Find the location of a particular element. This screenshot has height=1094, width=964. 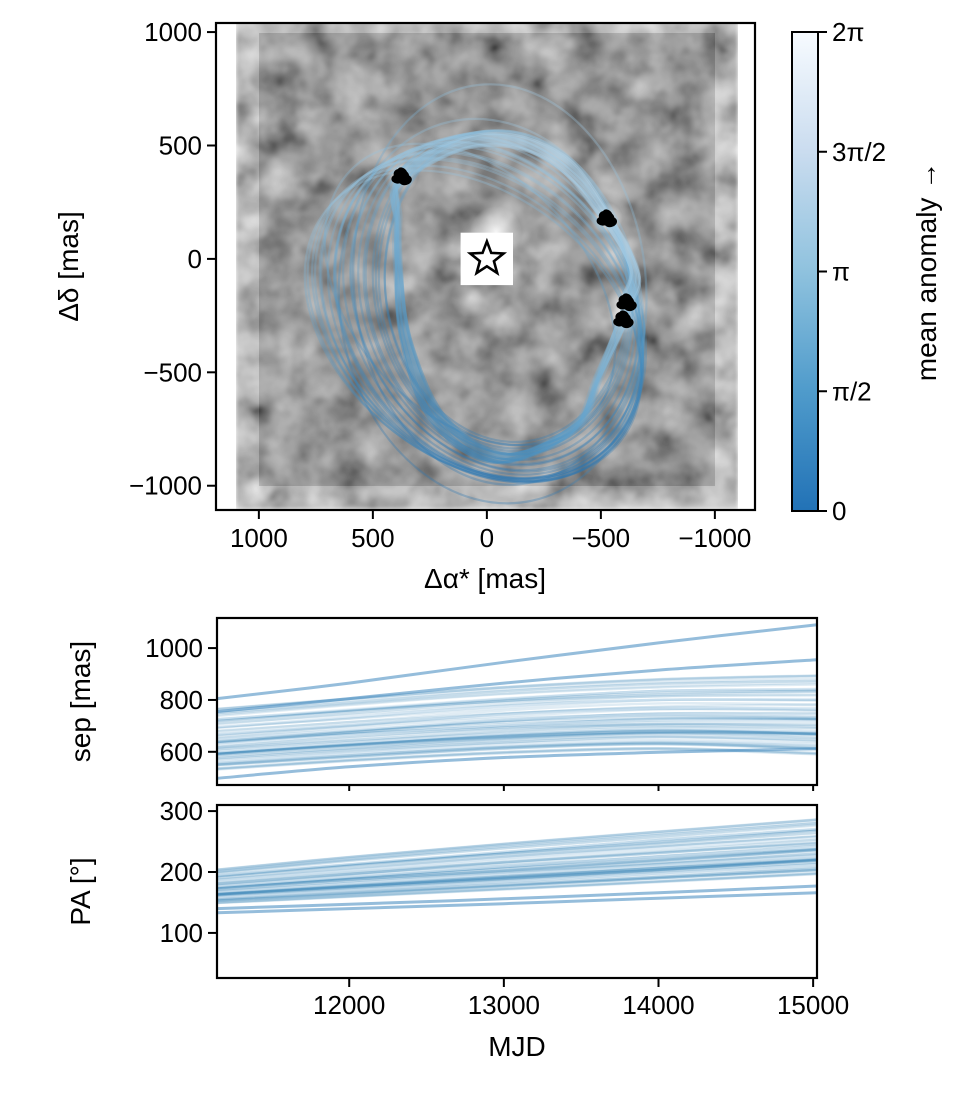

pa-axes-box is located at coordinates (517, 891).